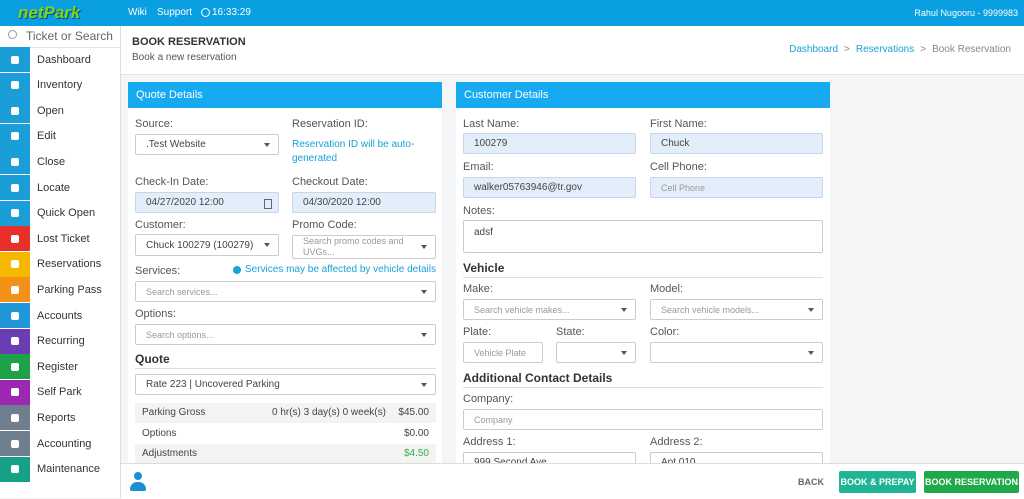 Image resolution: width=1024 pixels, height=499 pixels. What do you see at coordinates (503, 352) in the screenshot?
I see `input: Vehicle Plate` at bounding box center [503, 352].